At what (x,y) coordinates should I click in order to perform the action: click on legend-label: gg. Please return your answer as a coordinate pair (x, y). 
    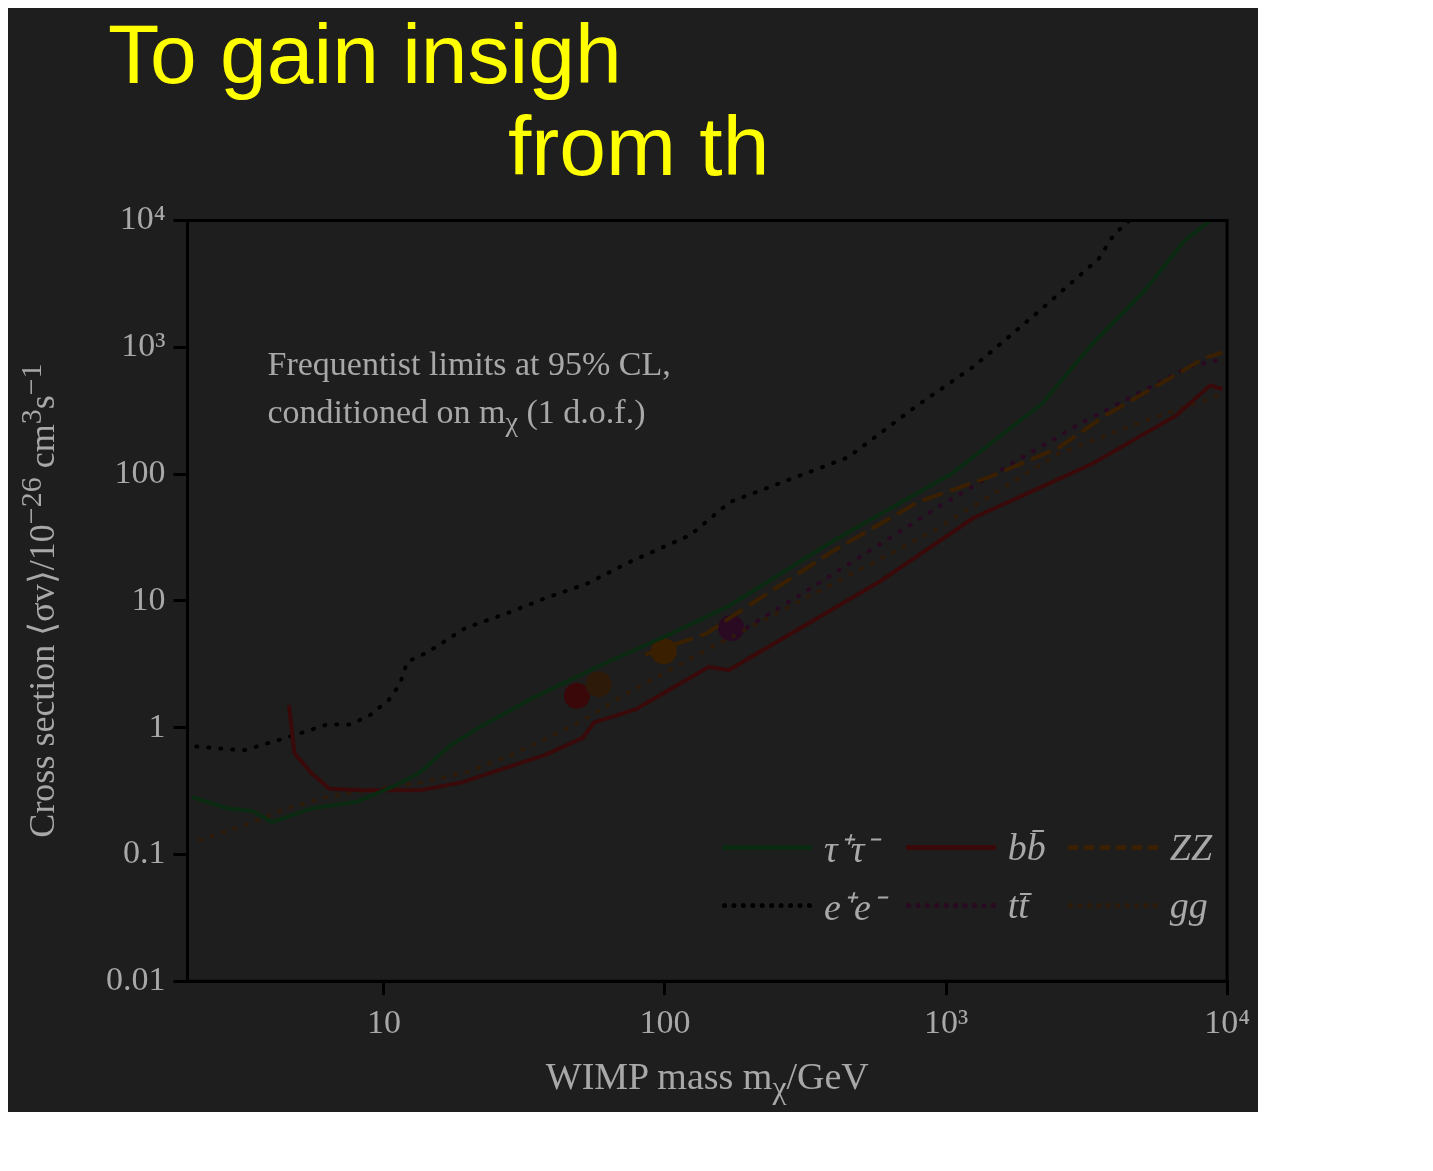
    Looking at the image, I should click on (1188, 905).